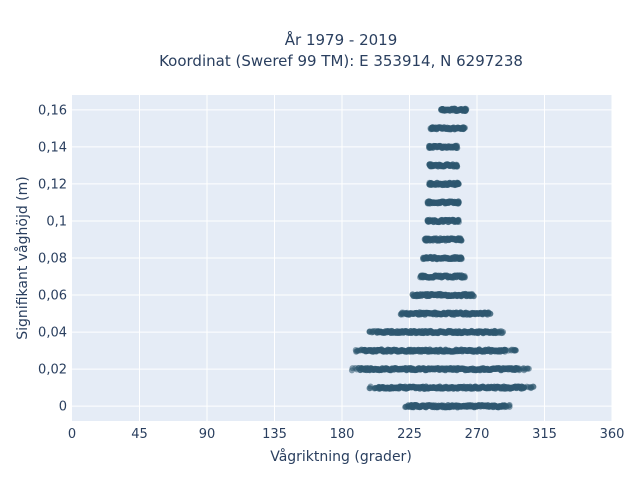 This screenshot has height=480, width=640. Describe the element at coordinates (52, 296) in the screenshot. I see `y-tick-label: 0,06` at that location.